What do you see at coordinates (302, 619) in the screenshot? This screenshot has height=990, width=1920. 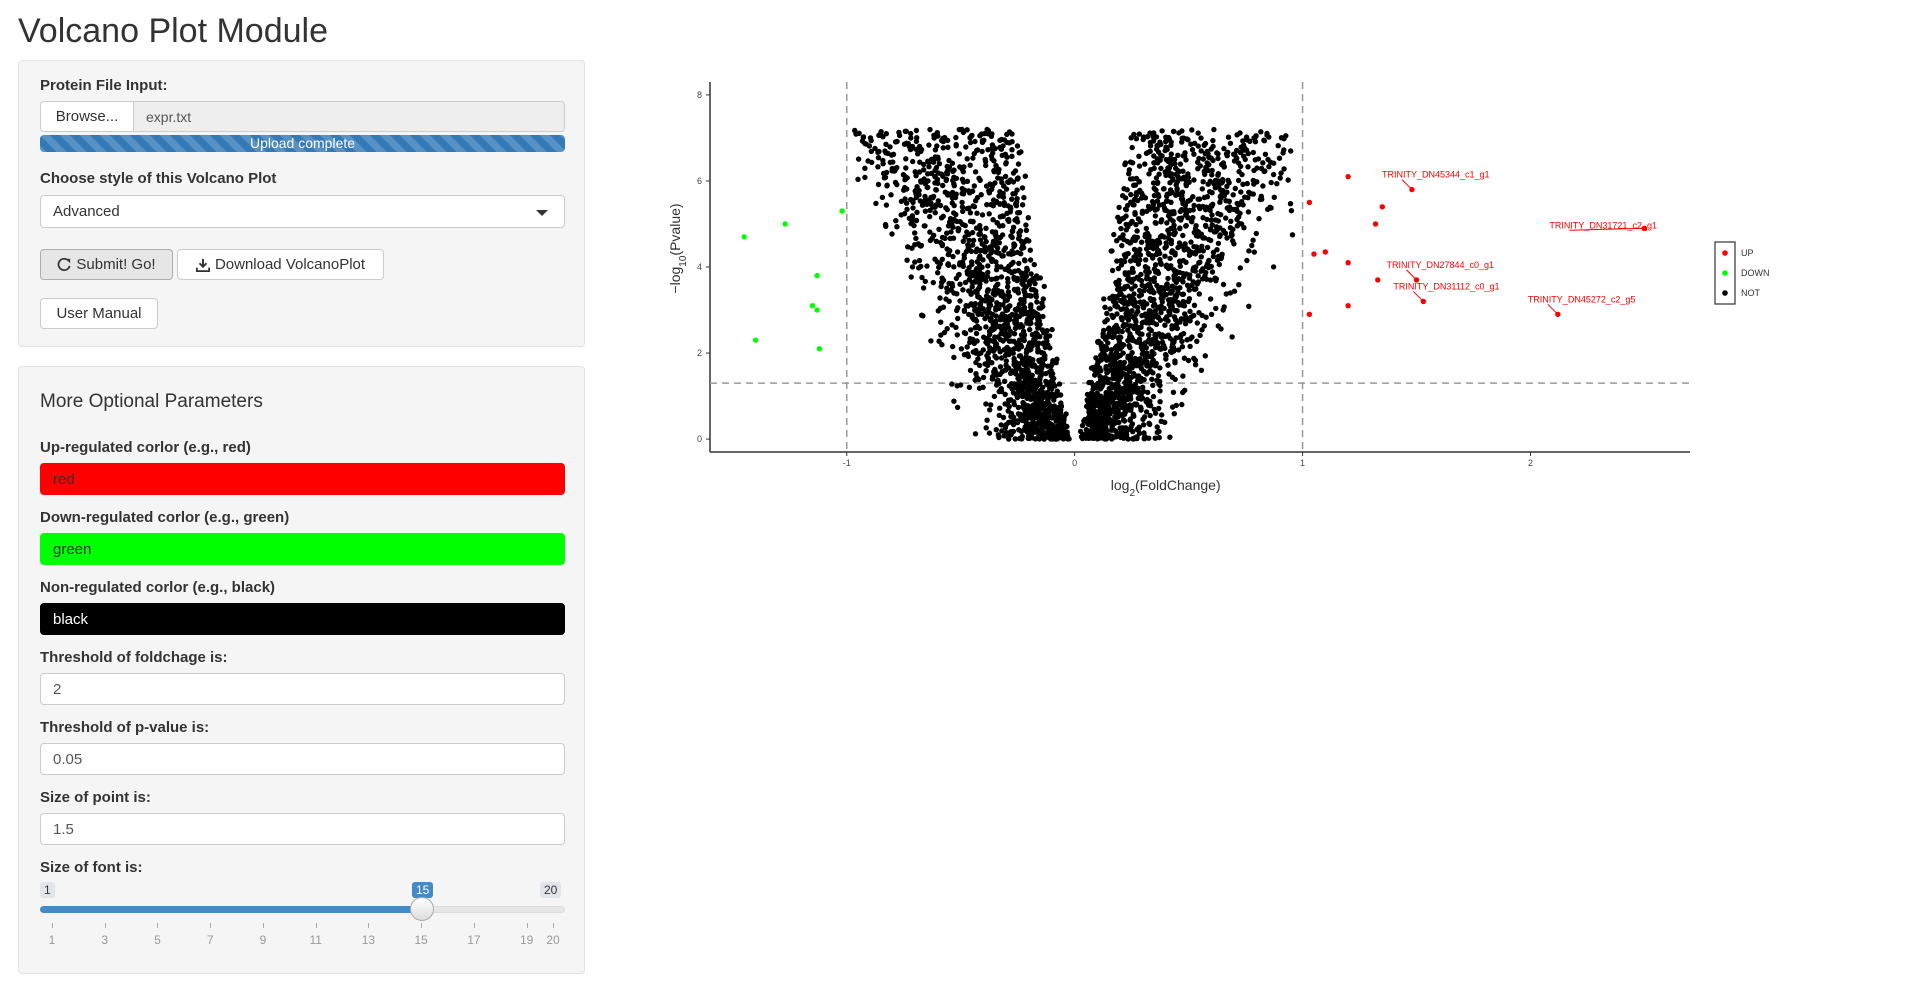 I see `non-color-input: black` at bounding box center [302, 619].